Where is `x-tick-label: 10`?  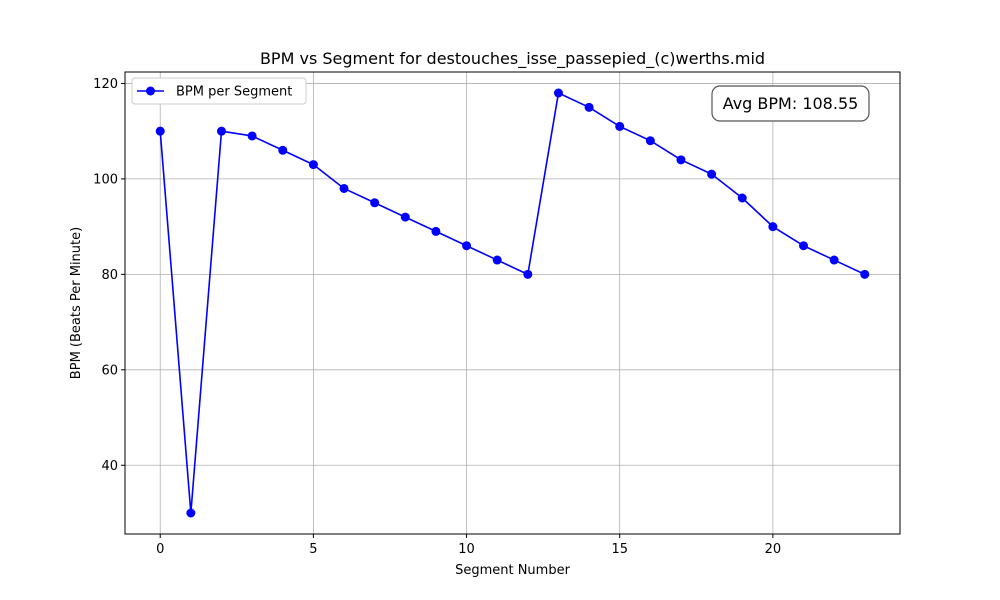
x-tick-label: 10 is located at coordinates (466, 549).